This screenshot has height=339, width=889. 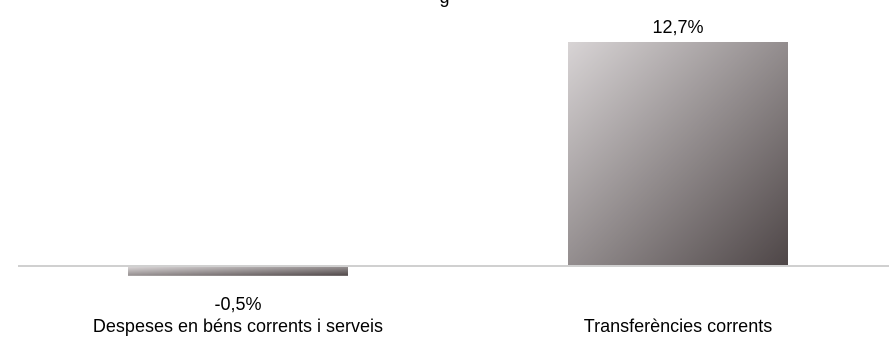 What do you see at coordinates (238, 326) in the screenshot?
I see `category-label-1: Despeses en béns corrents i serveis` at bounding box center [238, 326].